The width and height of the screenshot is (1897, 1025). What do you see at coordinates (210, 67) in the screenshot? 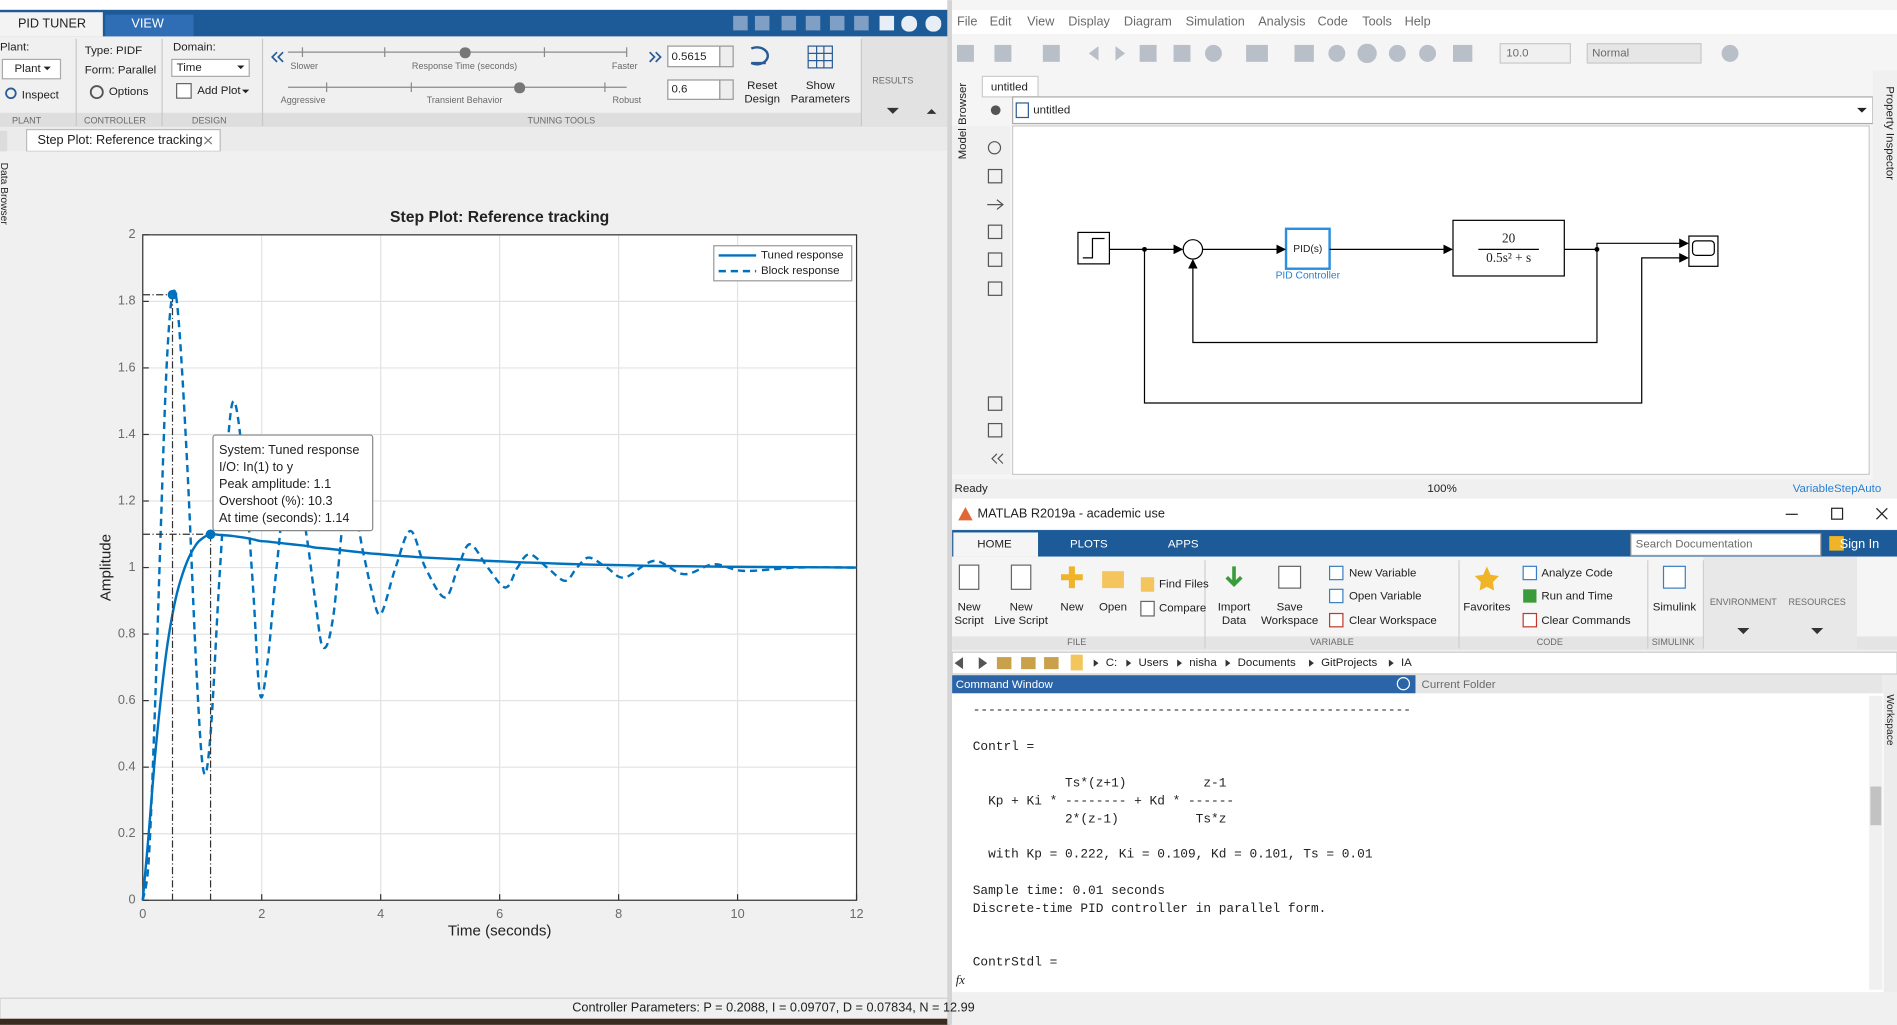
I see `domain-dropdown` at bounding box center [210, 67].